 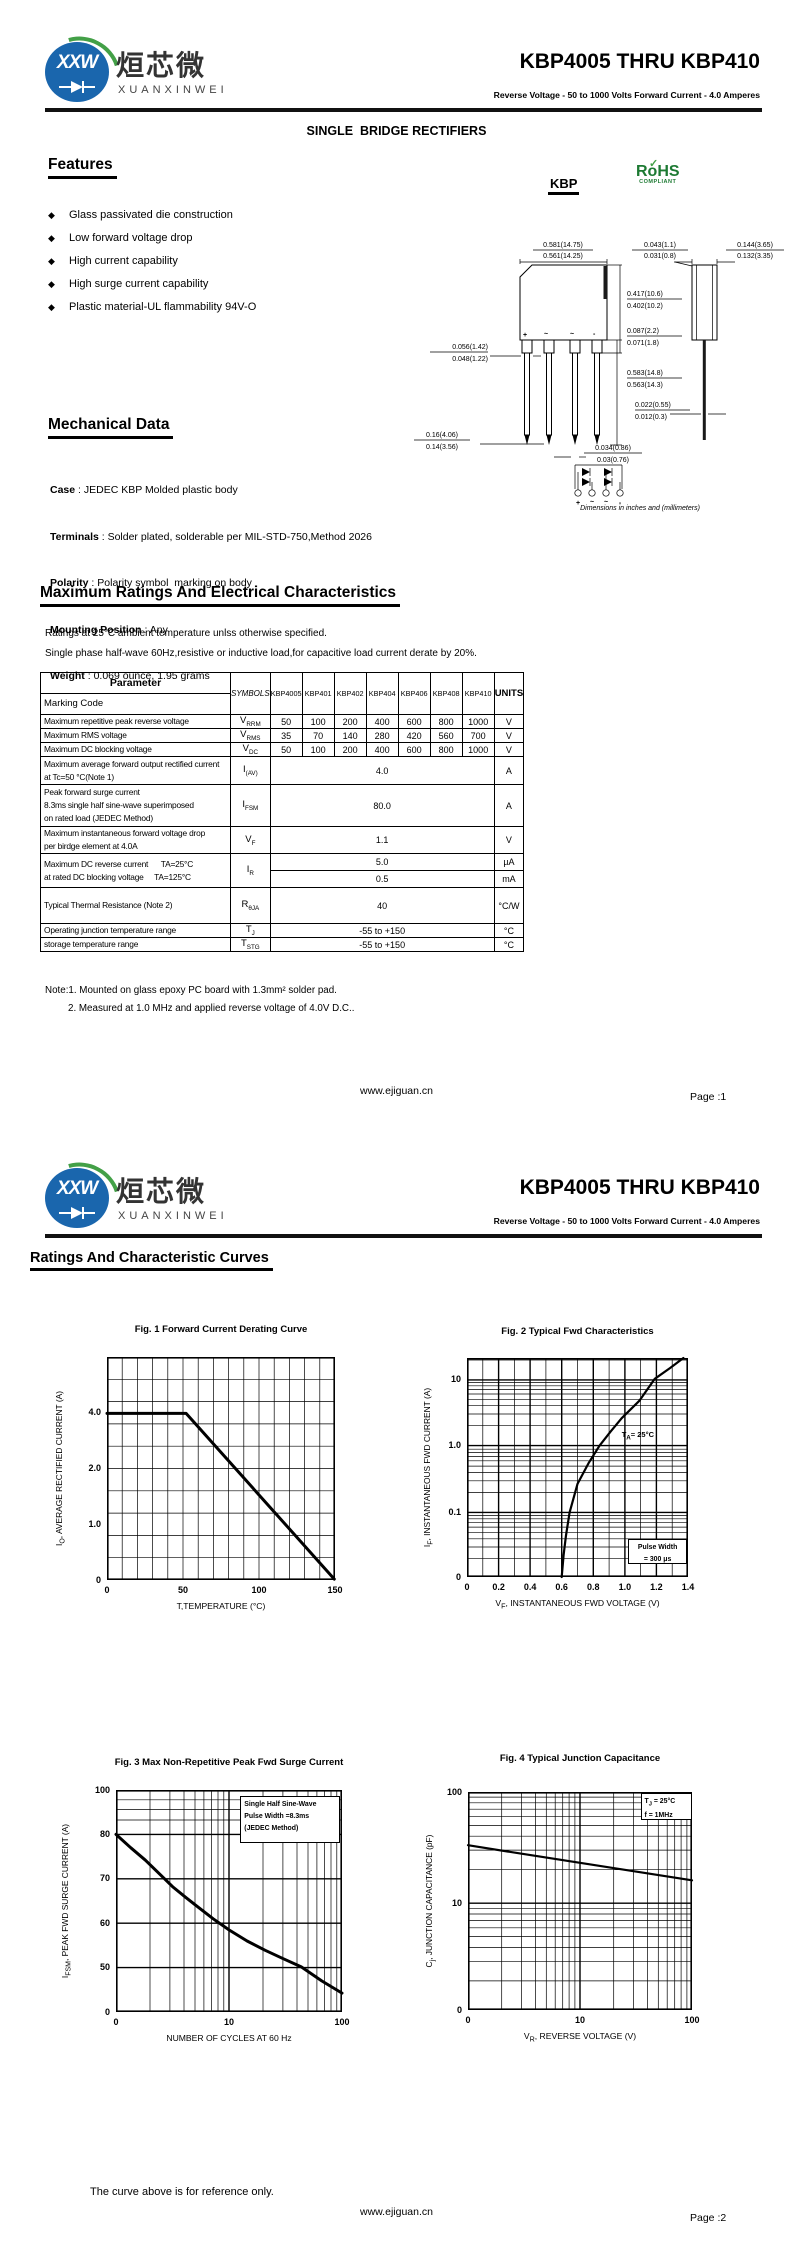 What do you see at coordinates (613, 460) in the screenshot?
I see `svg-text: 0.03(0.76)` at bounding box center [613, 460].